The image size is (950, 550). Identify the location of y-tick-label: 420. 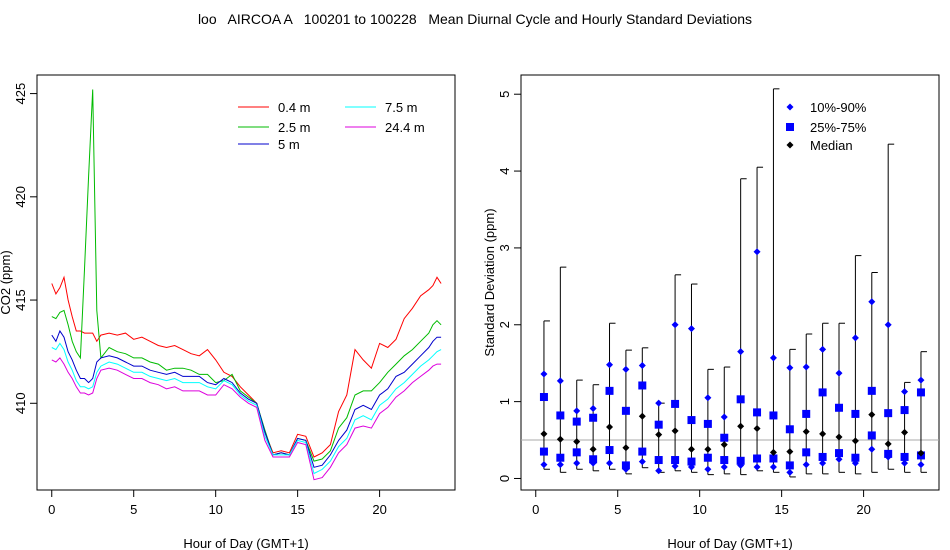
(20, 197).